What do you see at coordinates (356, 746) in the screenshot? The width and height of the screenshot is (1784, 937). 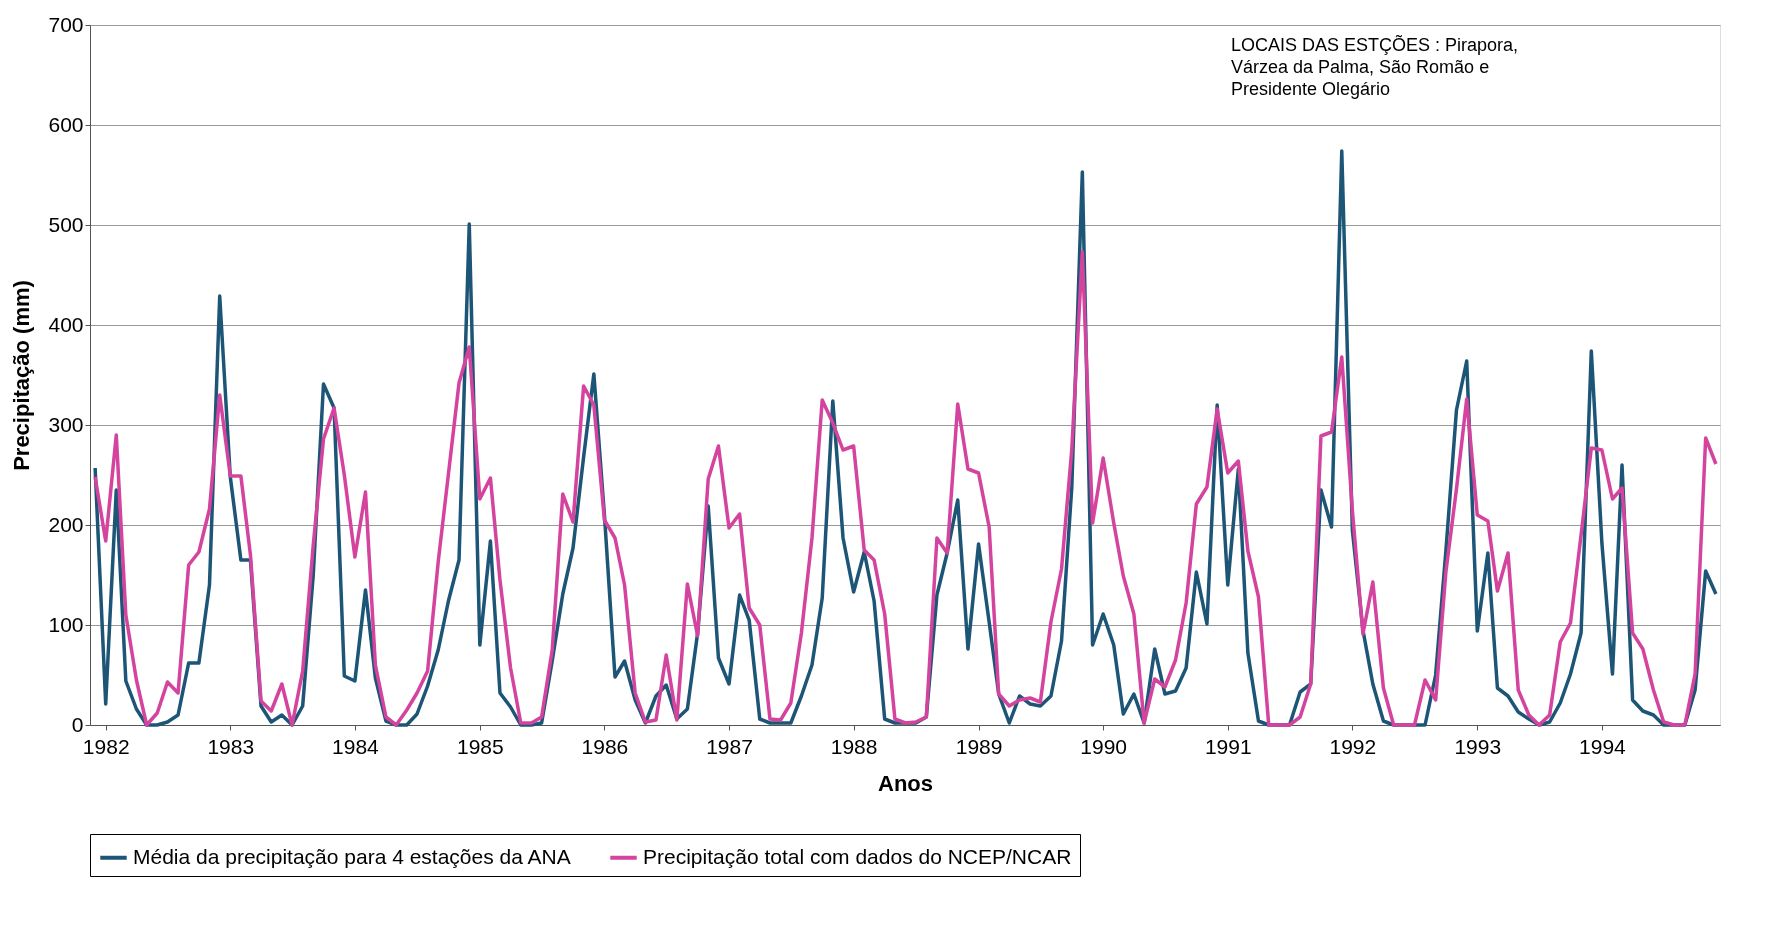 I see `x-tick-label: 1984` at bounding box center [356, 746].